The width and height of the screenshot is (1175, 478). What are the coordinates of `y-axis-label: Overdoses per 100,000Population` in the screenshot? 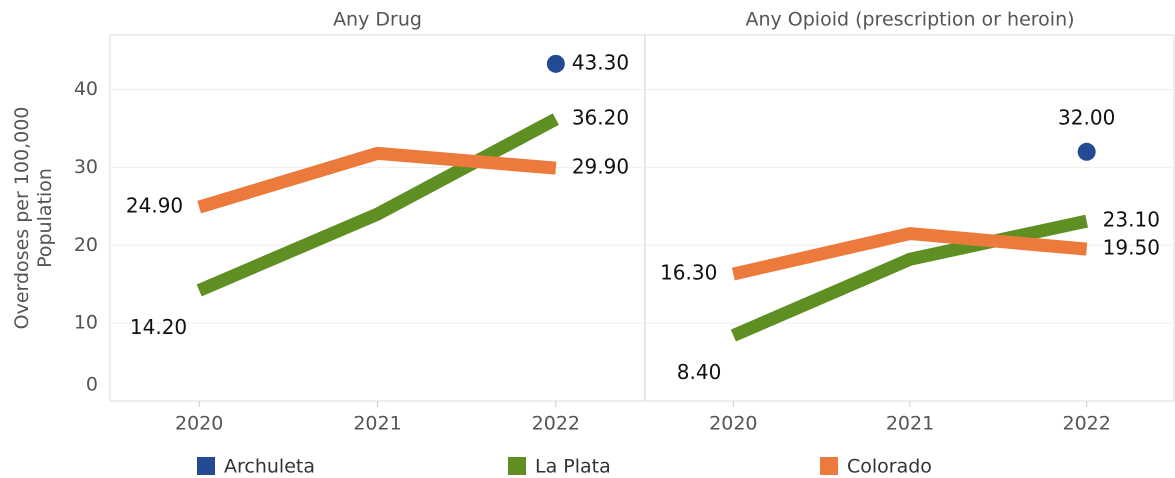 It's located at (33, 218).